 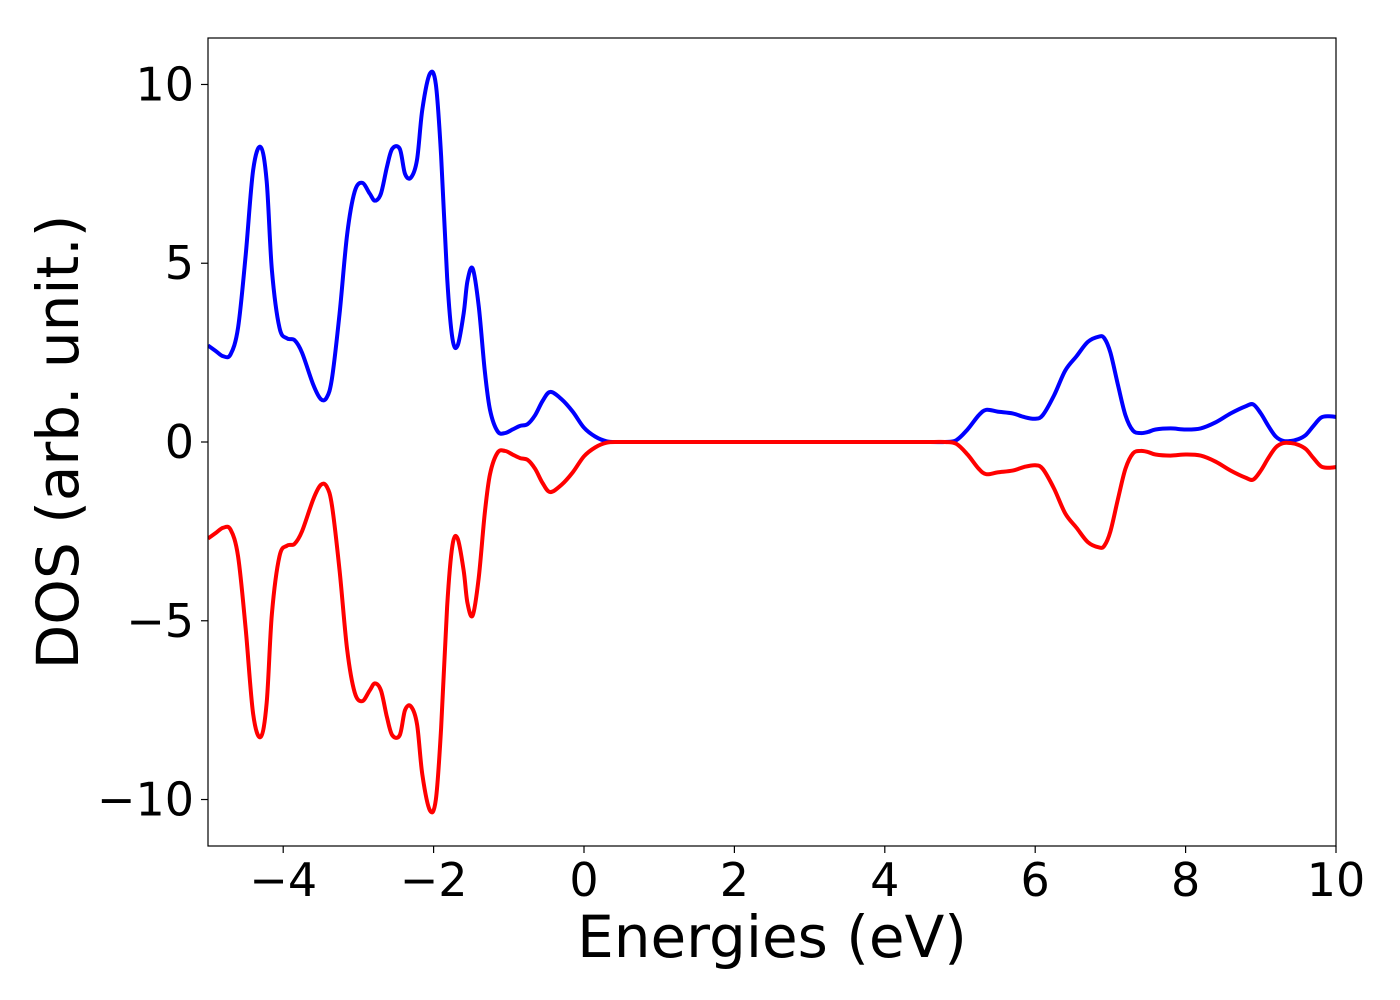 What do you see at coordinates (152, 442) in the screenshot?
I see `y-axis: −10 −5 0 5 10` at bounding box center [152, 442].